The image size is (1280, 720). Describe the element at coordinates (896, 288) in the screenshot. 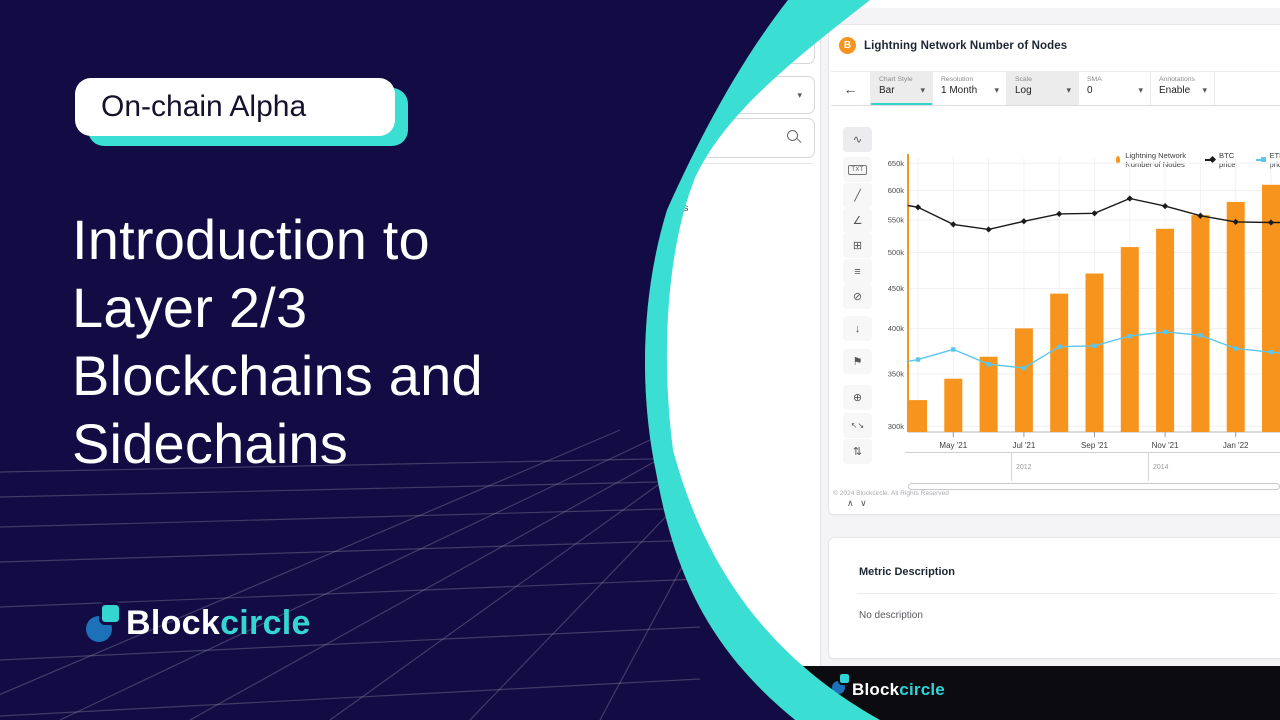

I see `svg-text: 450k` at that location.